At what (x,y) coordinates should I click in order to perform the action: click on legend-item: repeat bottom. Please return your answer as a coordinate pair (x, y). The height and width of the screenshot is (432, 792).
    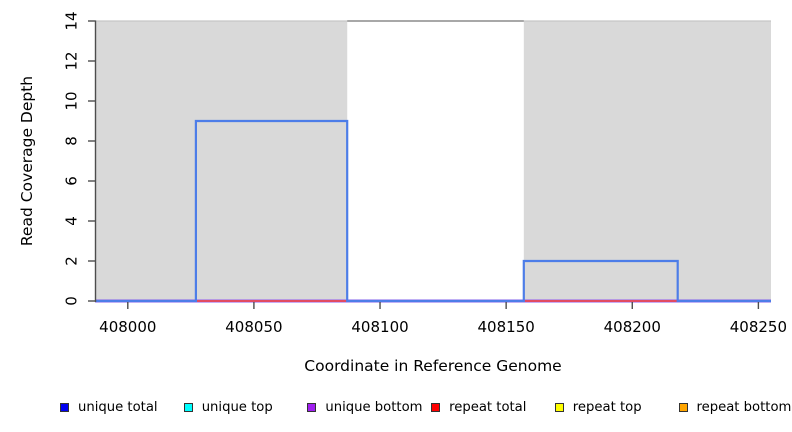
    Looking at the image, I should click on (735, 407).